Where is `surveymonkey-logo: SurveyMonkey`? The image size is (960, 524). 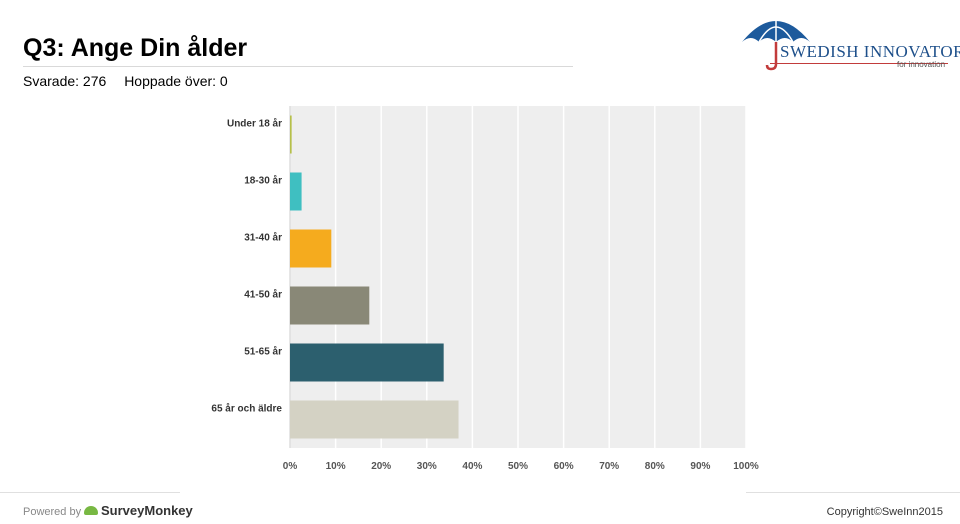
surveymonkey-logo: SurveyMonkey is located at coordinates (138, 510).